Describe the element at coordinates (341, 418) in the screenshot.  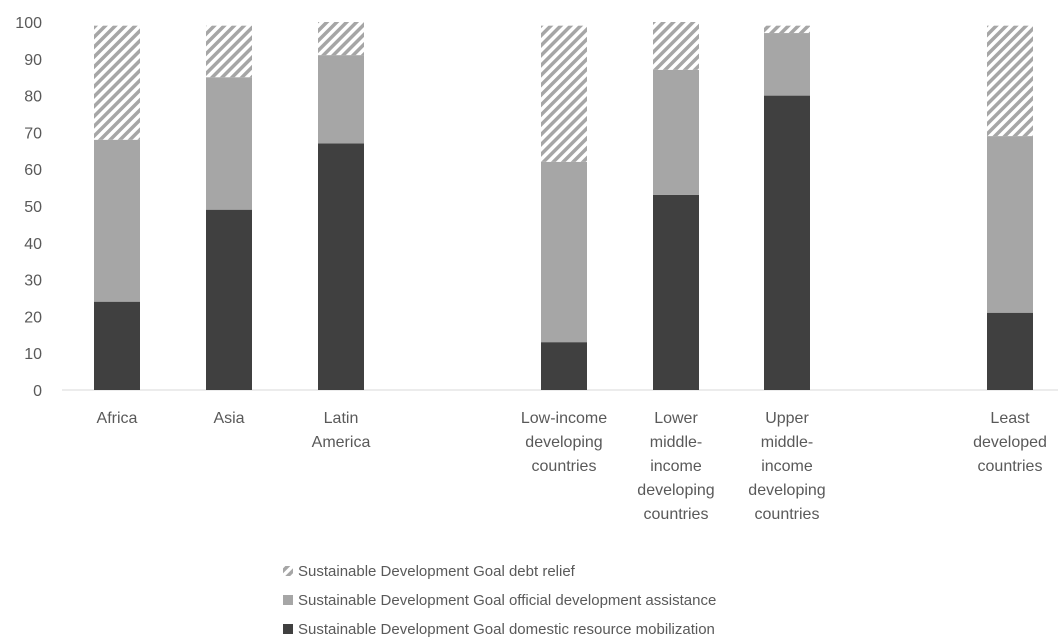
I see `category-label: Latin` at that location.